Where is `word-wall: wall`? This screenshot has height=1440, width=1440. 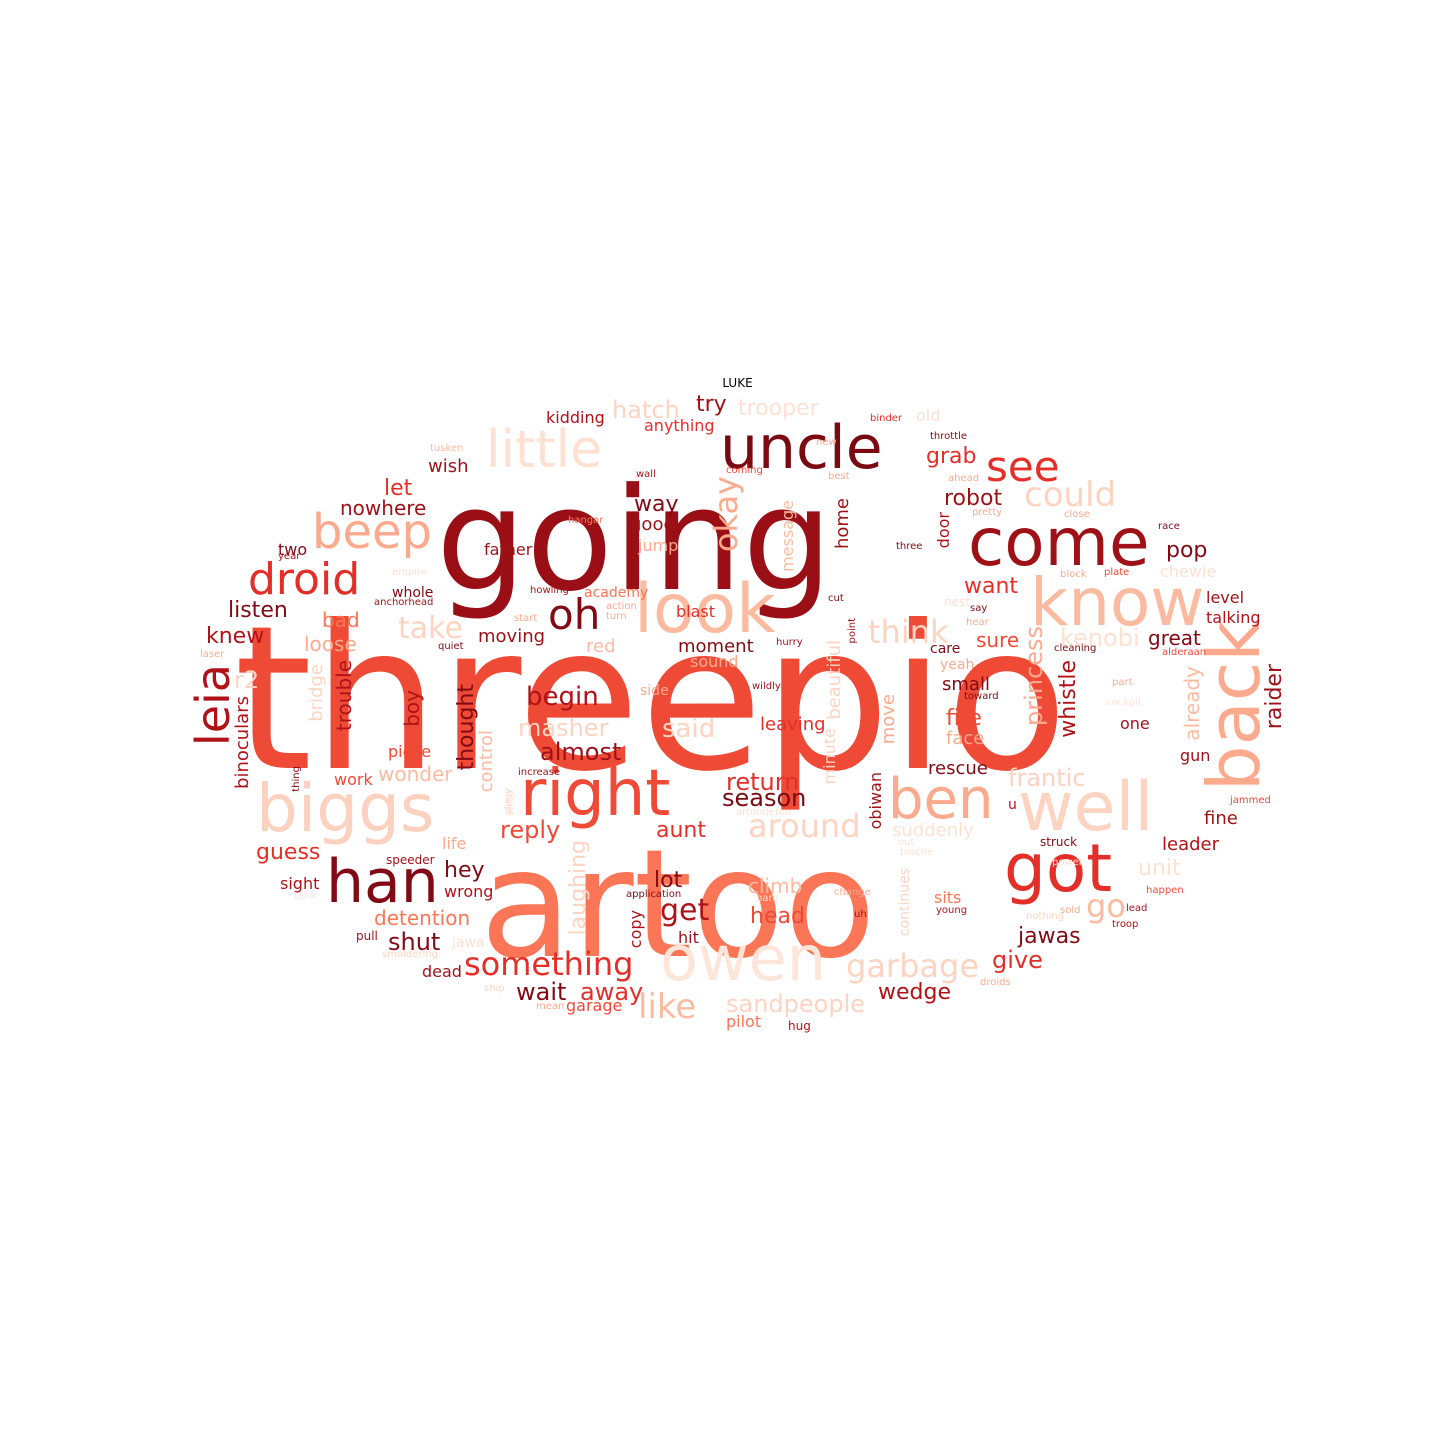 word-wall: wall is located at coordinates (646, 474).